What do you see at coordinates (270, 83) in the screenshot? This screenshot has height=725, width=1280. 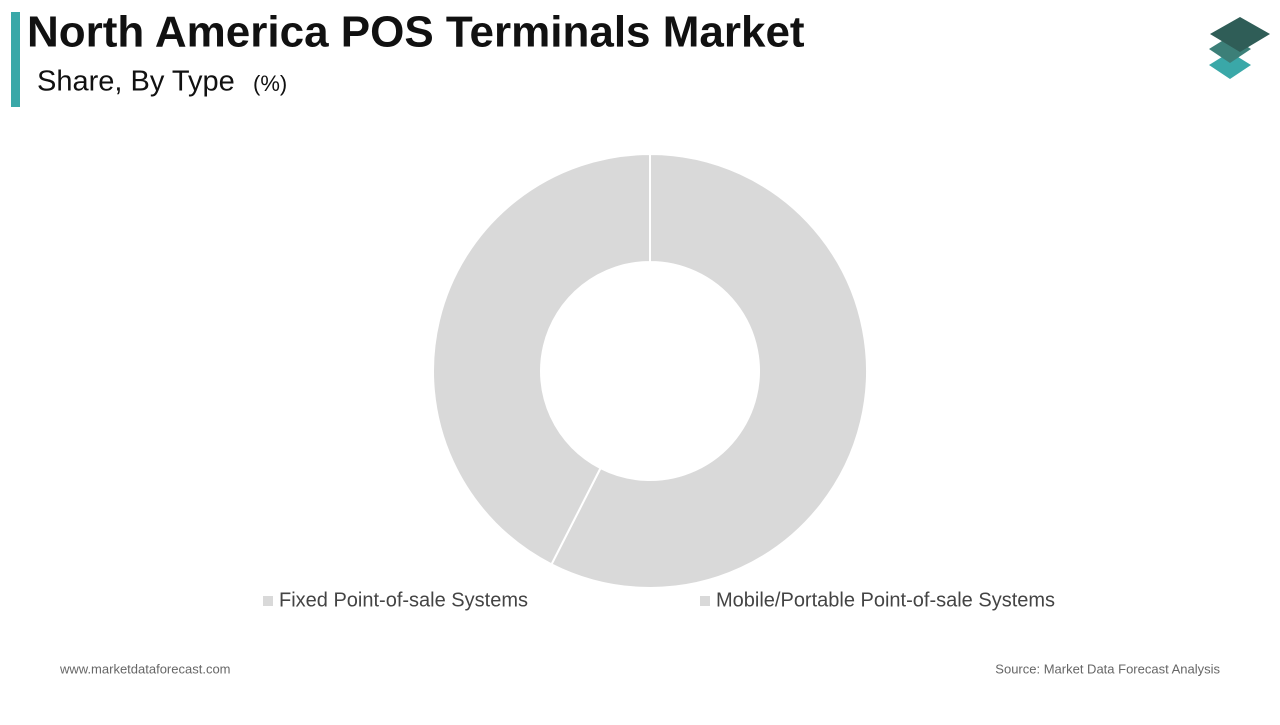 I see `unit-label: (%)` at bounding box center [270, 83].